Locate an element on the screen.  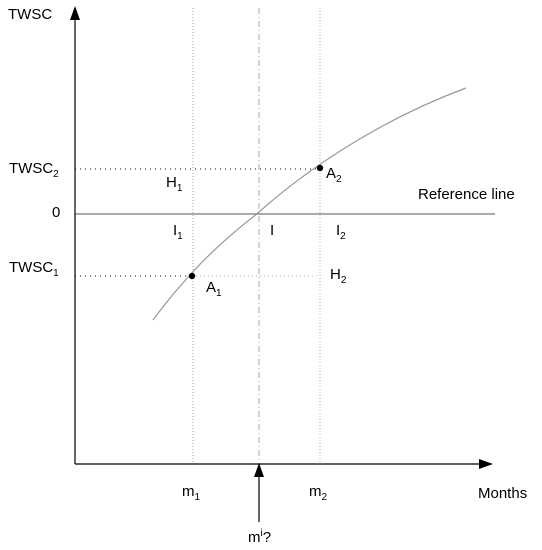
point-h2-label: H2 is located at coordinates (338, 276).